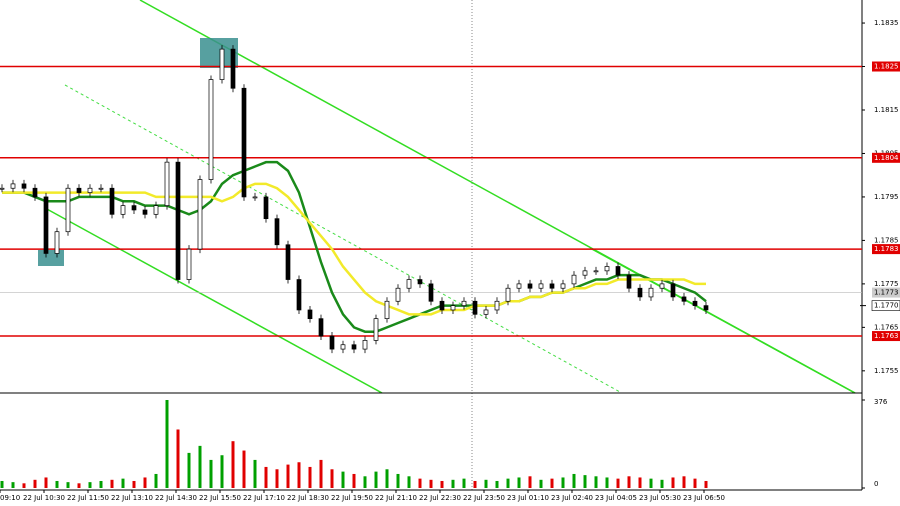 The image size is (900, 506). I want to click on x-tick-label: 22 Jul 14:30, so click(176, 498).